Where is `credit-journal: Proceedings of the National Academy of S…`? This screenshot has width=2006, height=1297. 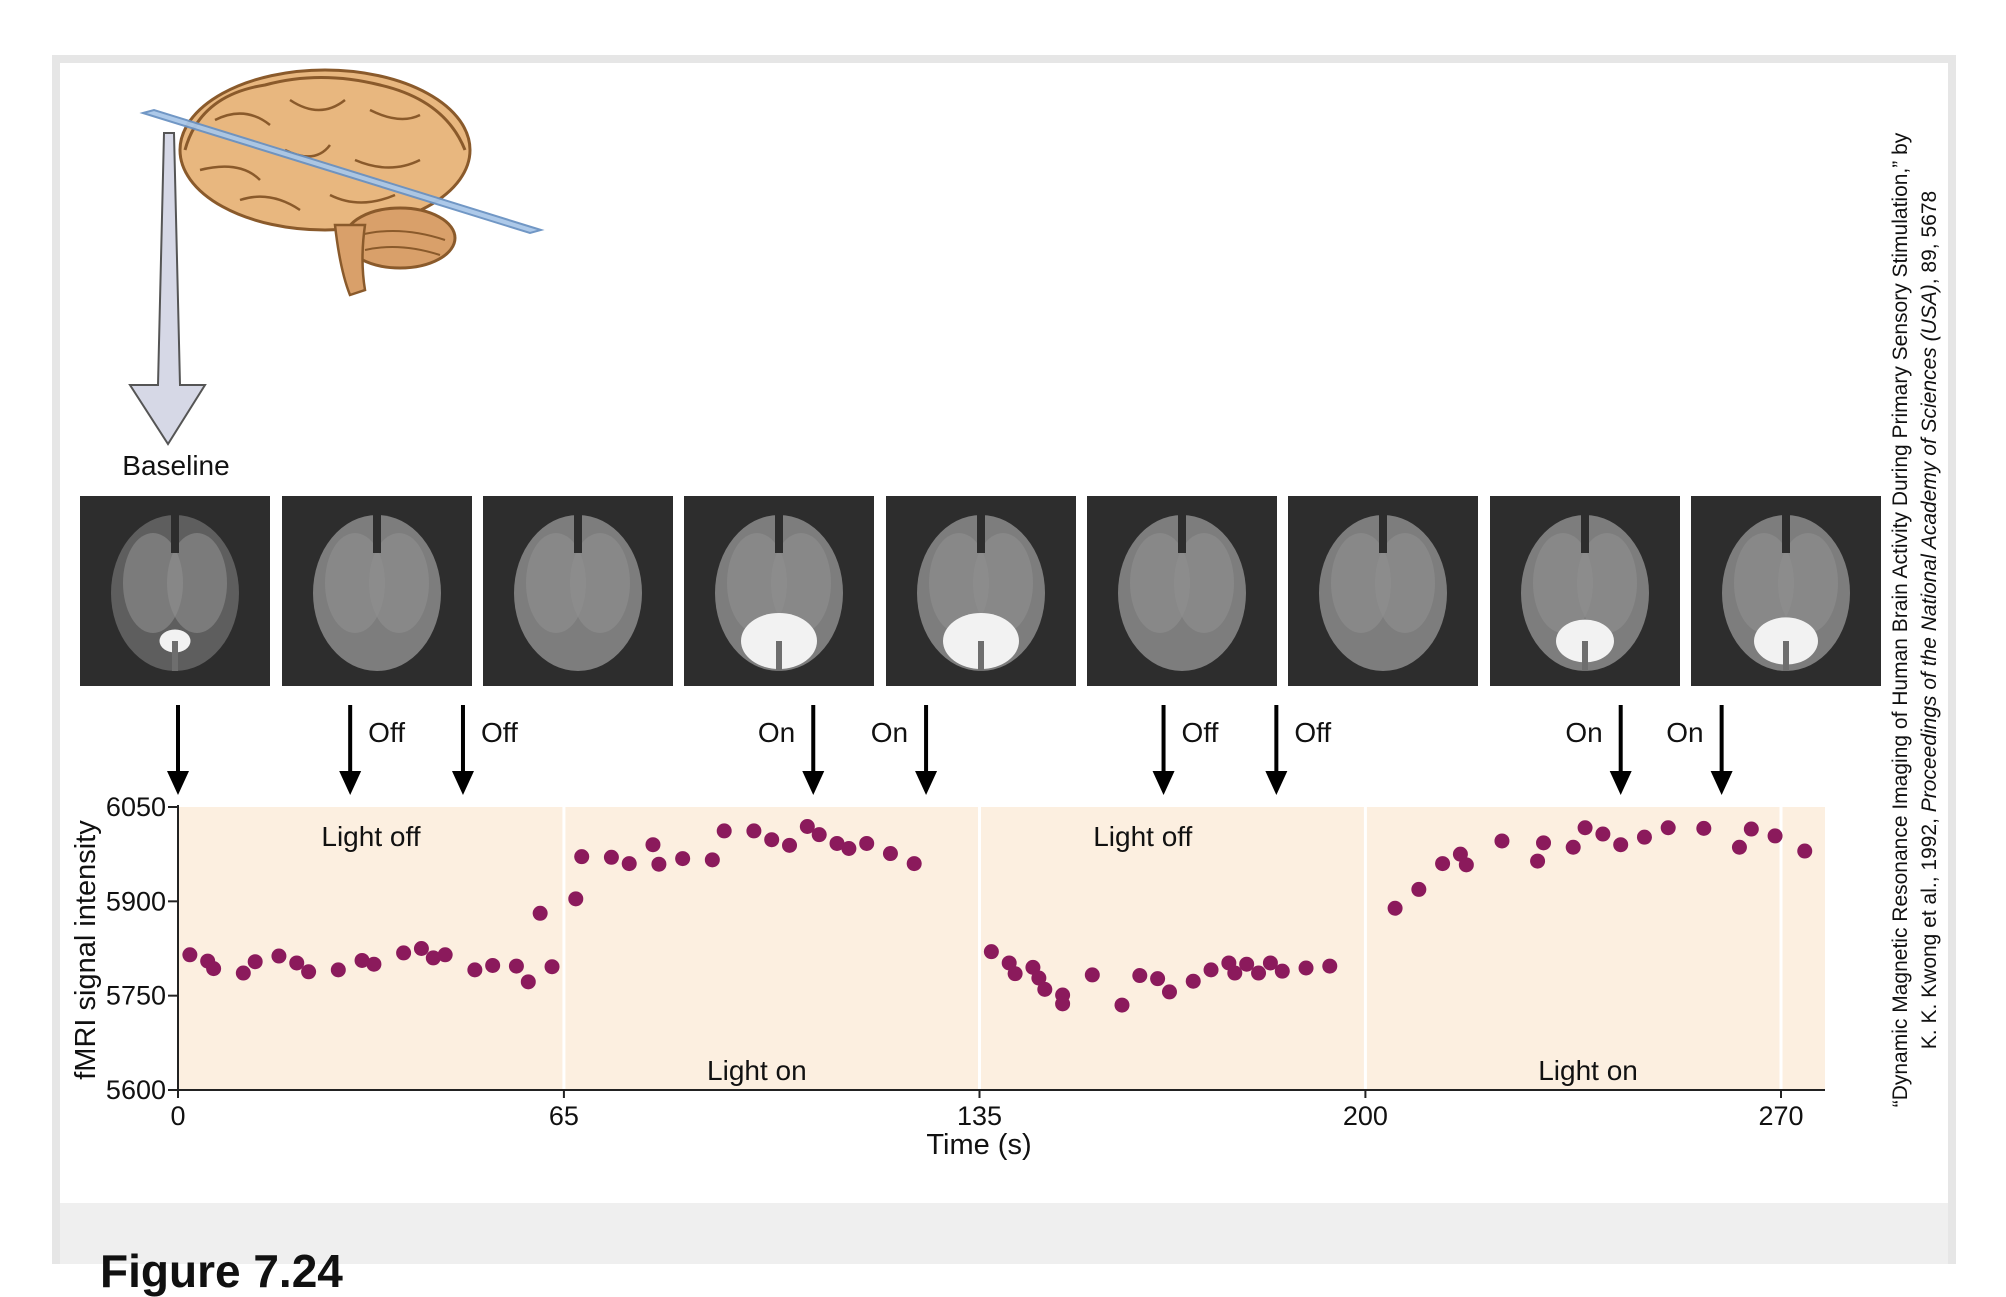 credit-journal: Proceedings of the National Academy of S… is located at coordinates (1929, 548).